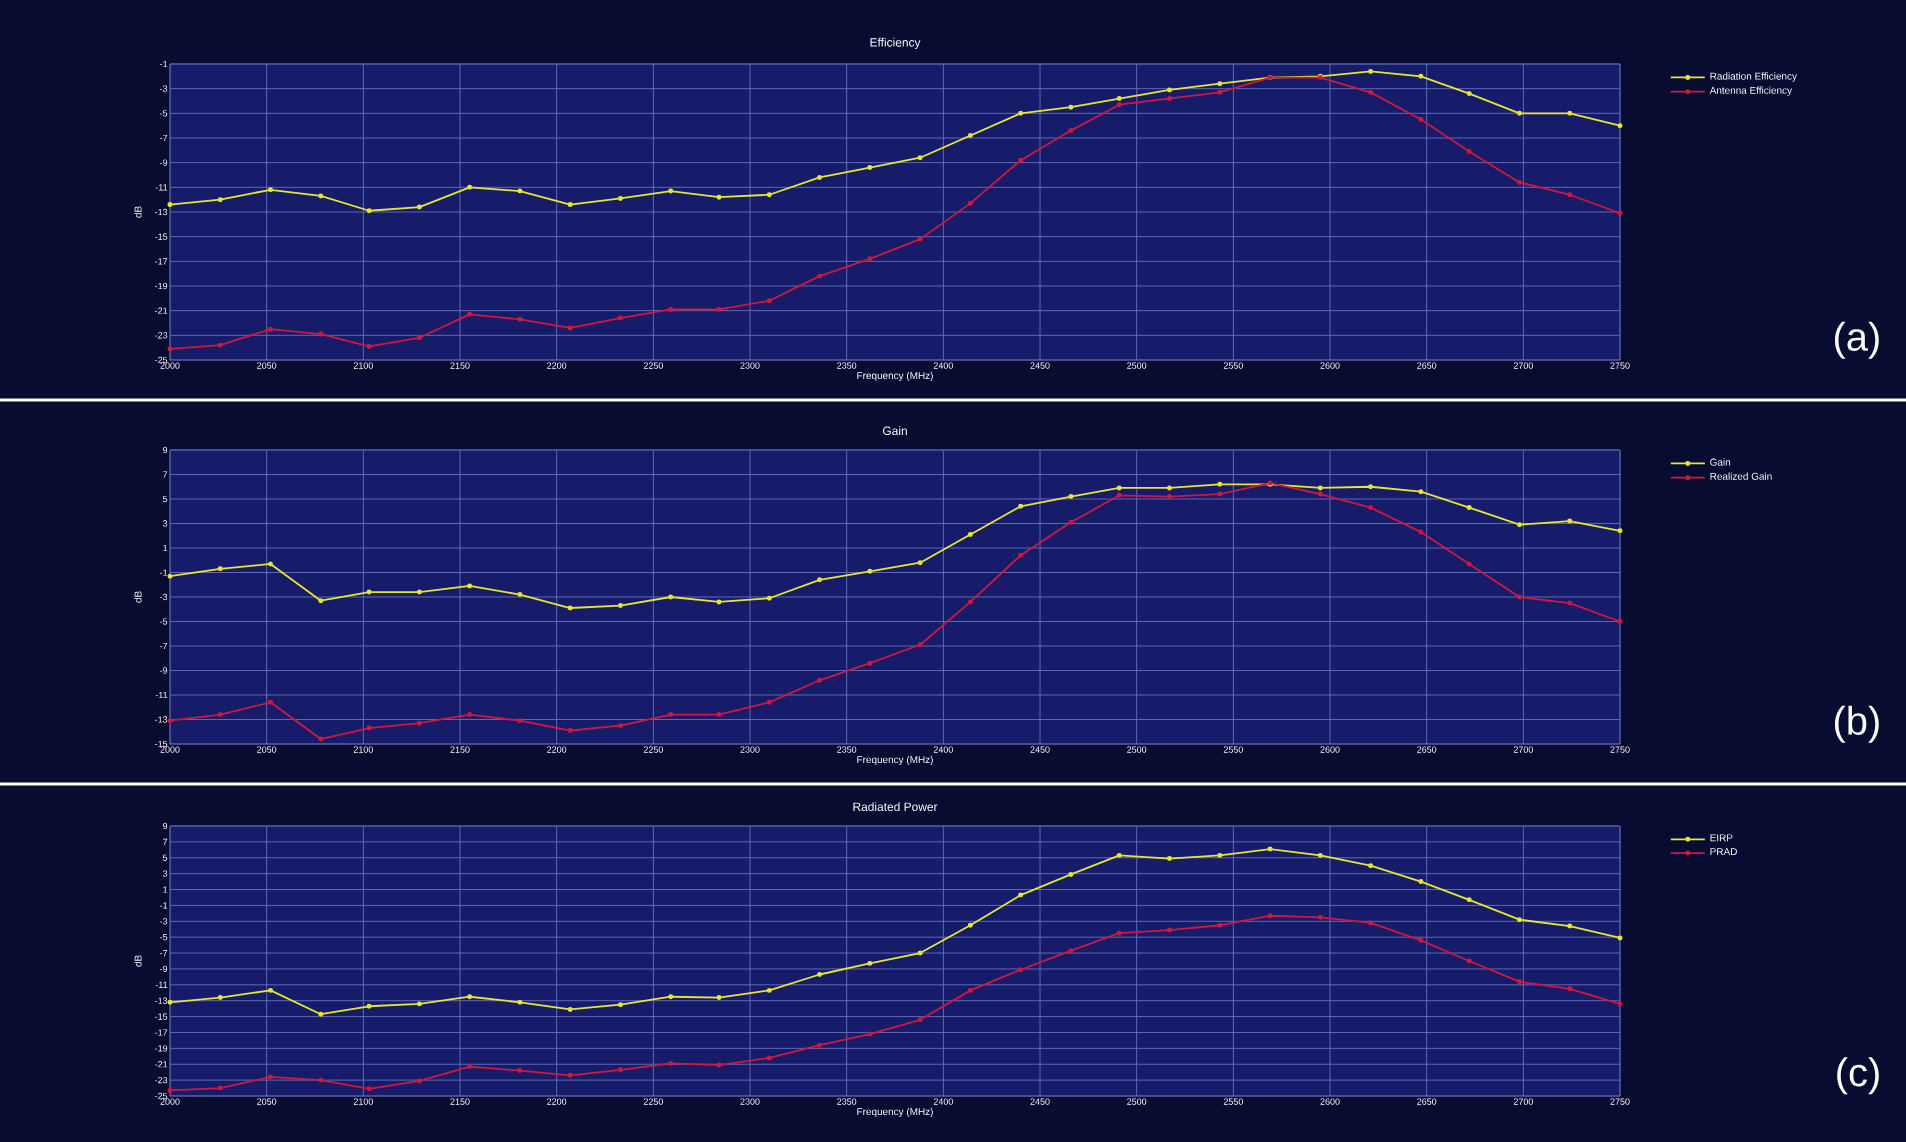  I want to click on text: (a), so click(1856, 340).